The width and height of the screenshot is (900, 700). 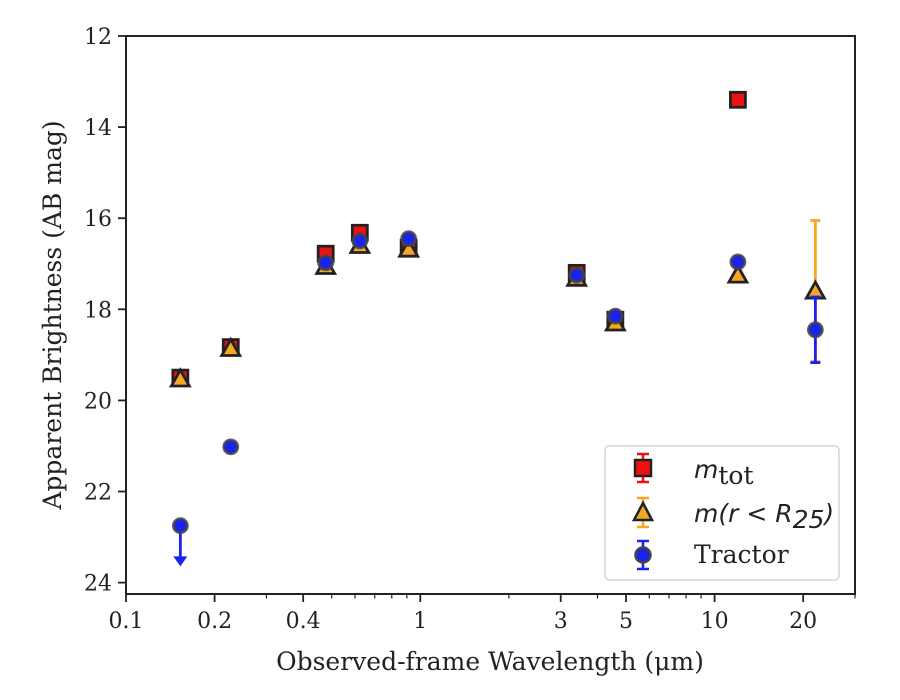 I want to click on y-tick-label-18: 18, so click(x=98, y=310).